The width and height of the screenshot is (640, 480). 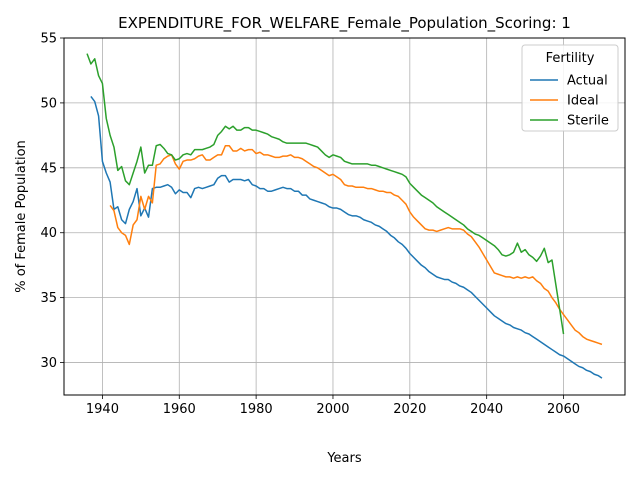 What do you see at coordinates (48, 39) in the screenshot?
I see `y-tick-label: 55` at bounding box center [48, 39].